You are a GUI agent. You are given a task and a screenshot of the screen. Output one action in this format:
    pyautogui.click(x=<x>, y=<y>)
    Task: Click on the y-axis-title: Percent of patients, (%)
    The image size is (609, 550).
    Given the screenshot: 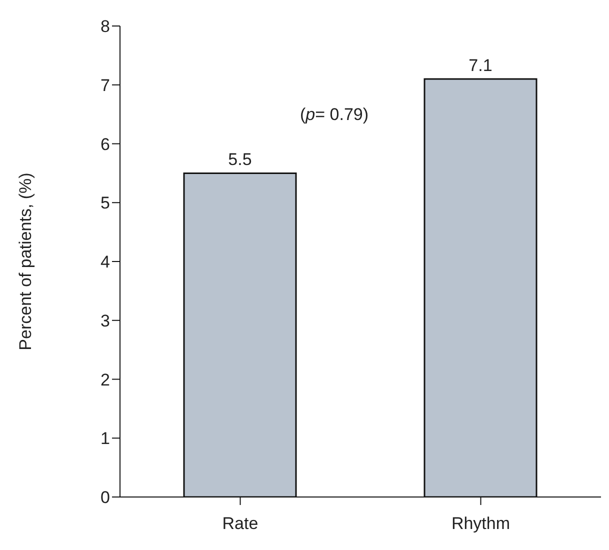 What is the action you would take?
    pyautogui.click(x=26, y=261)
    